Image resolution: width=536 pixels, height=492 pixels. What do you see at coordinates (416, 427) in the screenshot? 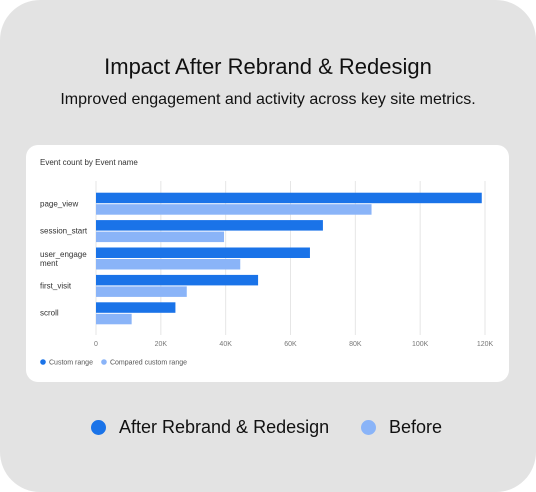
I see `legend-label: Before` at bounding box center [416, 427].